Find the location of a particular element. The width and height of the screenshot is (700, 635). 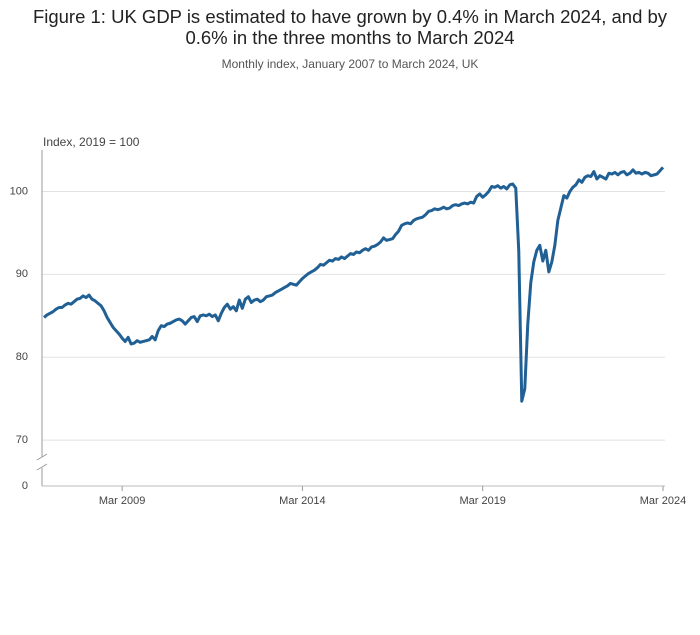

y-tick-label: 80 is located at coordinates (22, 357).